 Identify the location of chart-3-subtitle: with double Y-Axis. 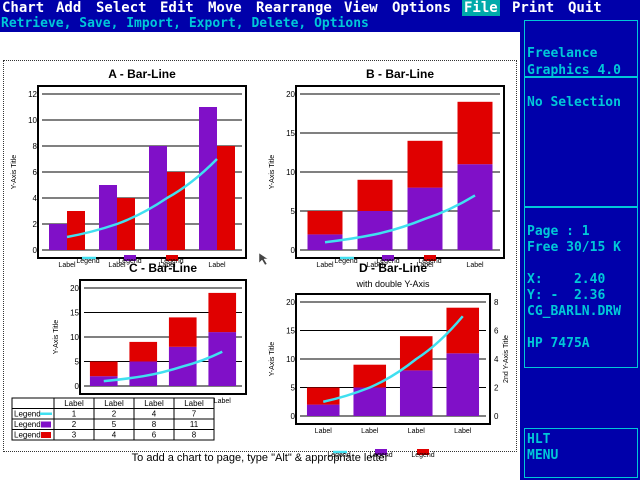
(392, 284).